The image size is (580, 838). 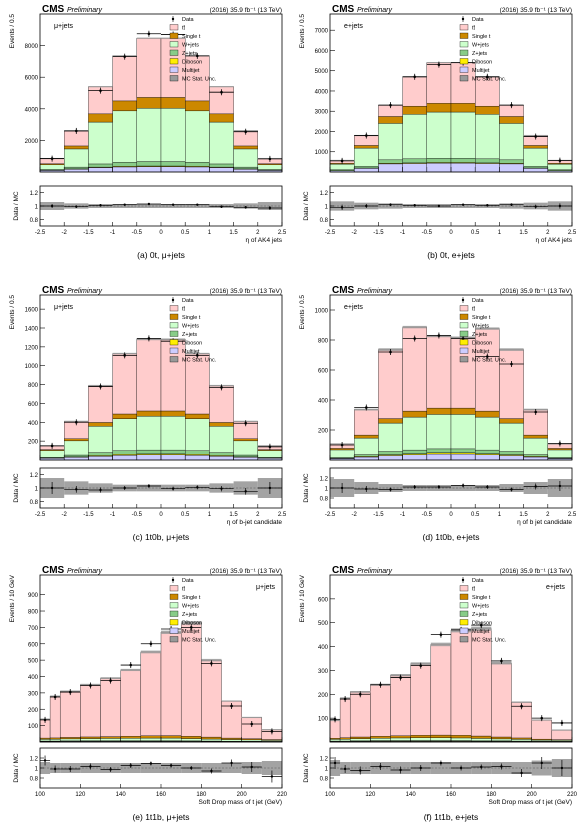 I want to click on legend-label: MC Stat. Unc., so click(x=489, y=80).